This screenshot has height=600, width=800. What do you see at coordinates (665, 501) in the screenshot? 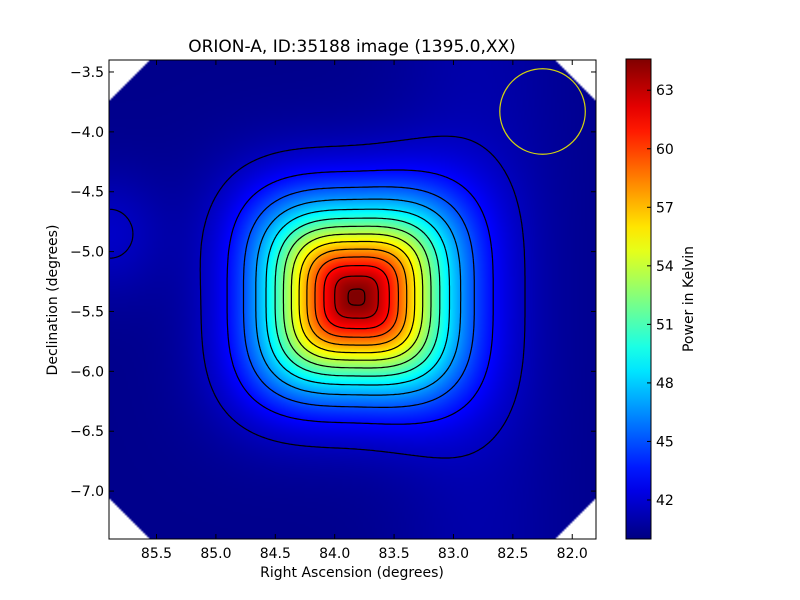
I see `colorbar-tick-label: 42` at bounding box center [665, 501].